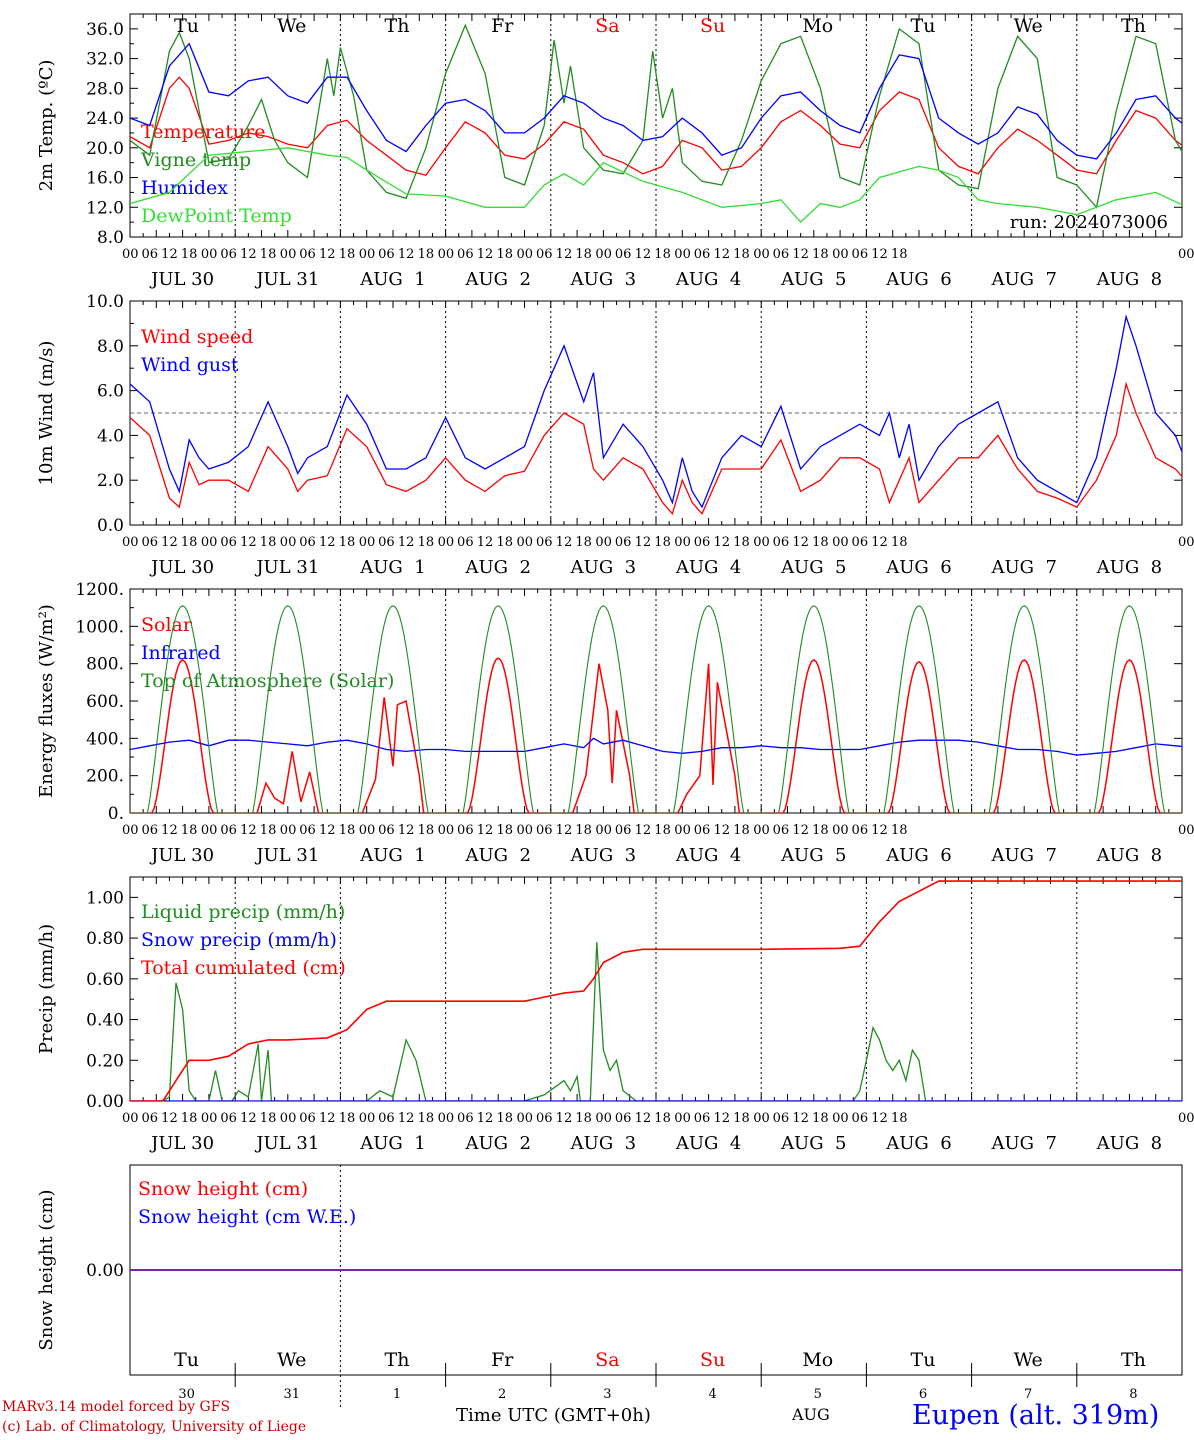 The height and width of the screenshot is (1440, 1194). Describe the element at coordinates (1133, 1394) in the screenshot. I see `day-number: 8` at that location.